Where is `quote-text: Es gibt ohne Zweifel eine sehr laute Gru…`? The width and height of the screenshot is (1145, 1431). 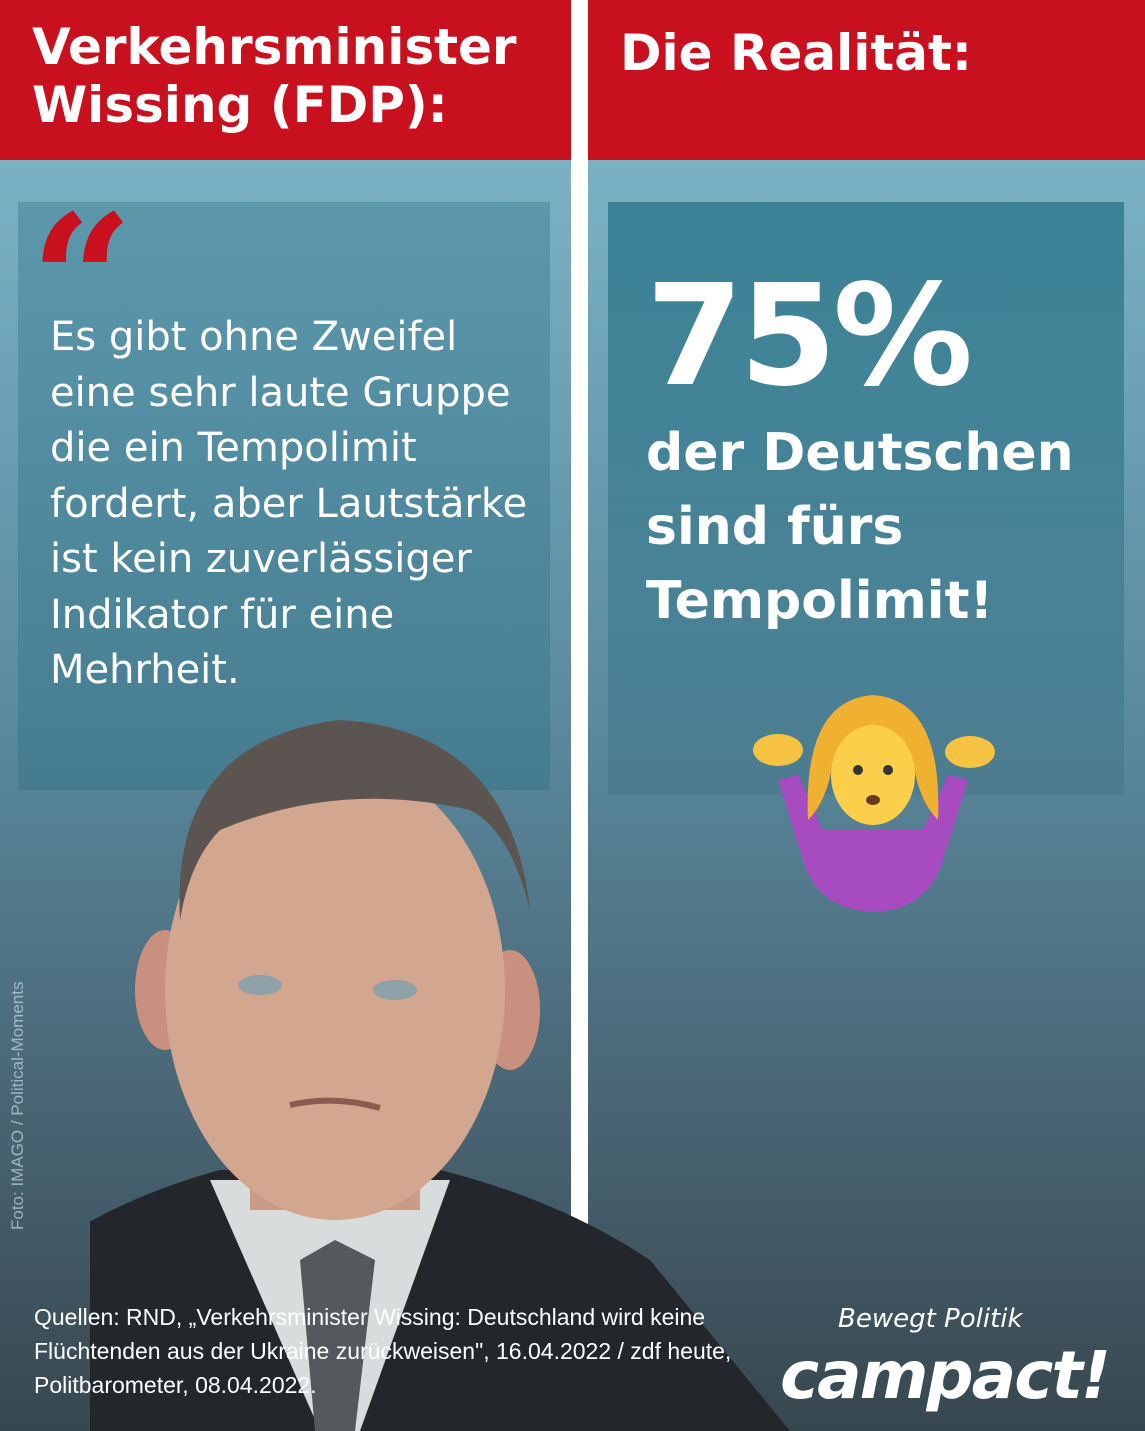
quote-text: Es gibt ohne Zweifel eine sehr laute Gru… is located at coordinates (289, 503).